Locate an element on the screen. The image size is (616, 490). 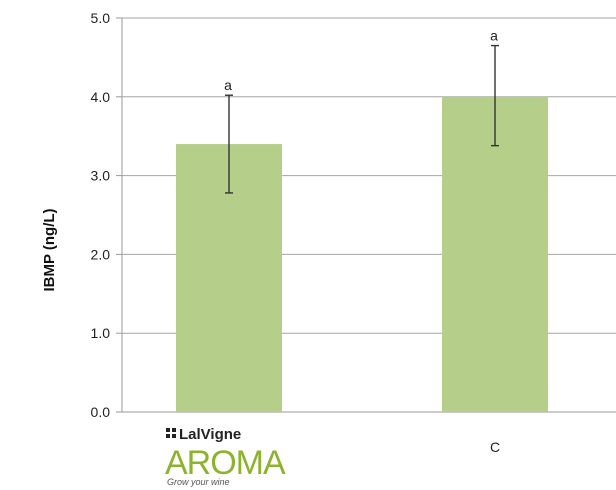
y-axis-ticks: 0.0 1.0 2.0 3.0 4.0 5.0 is located at coordinates (106, 215).